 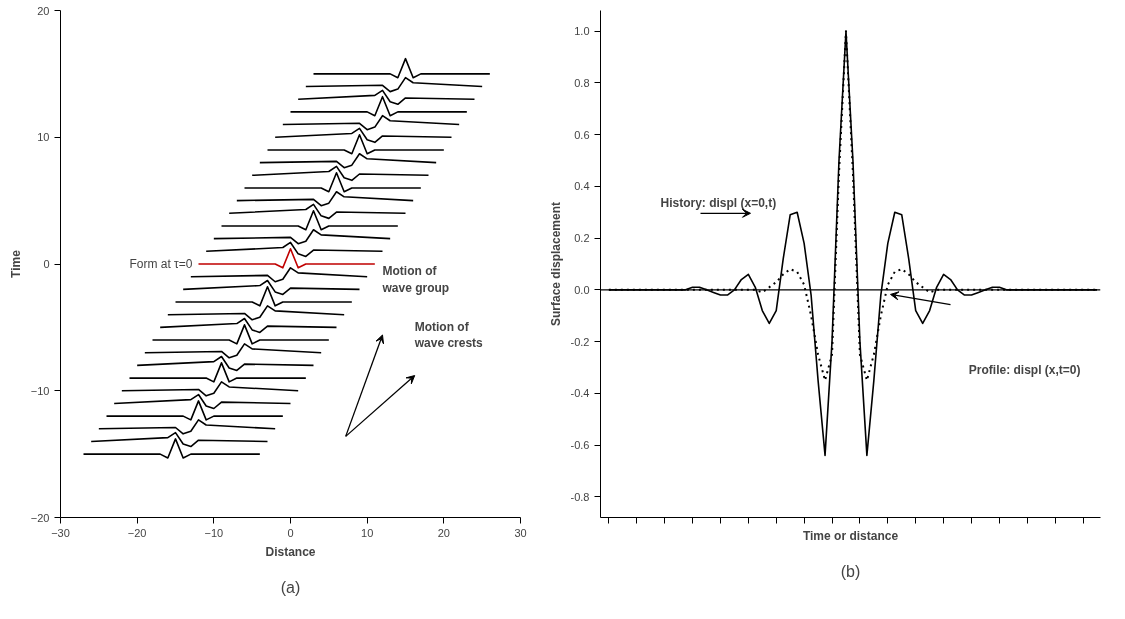 I want to click on x-tick-label: −30, so click(x=60, y=532).